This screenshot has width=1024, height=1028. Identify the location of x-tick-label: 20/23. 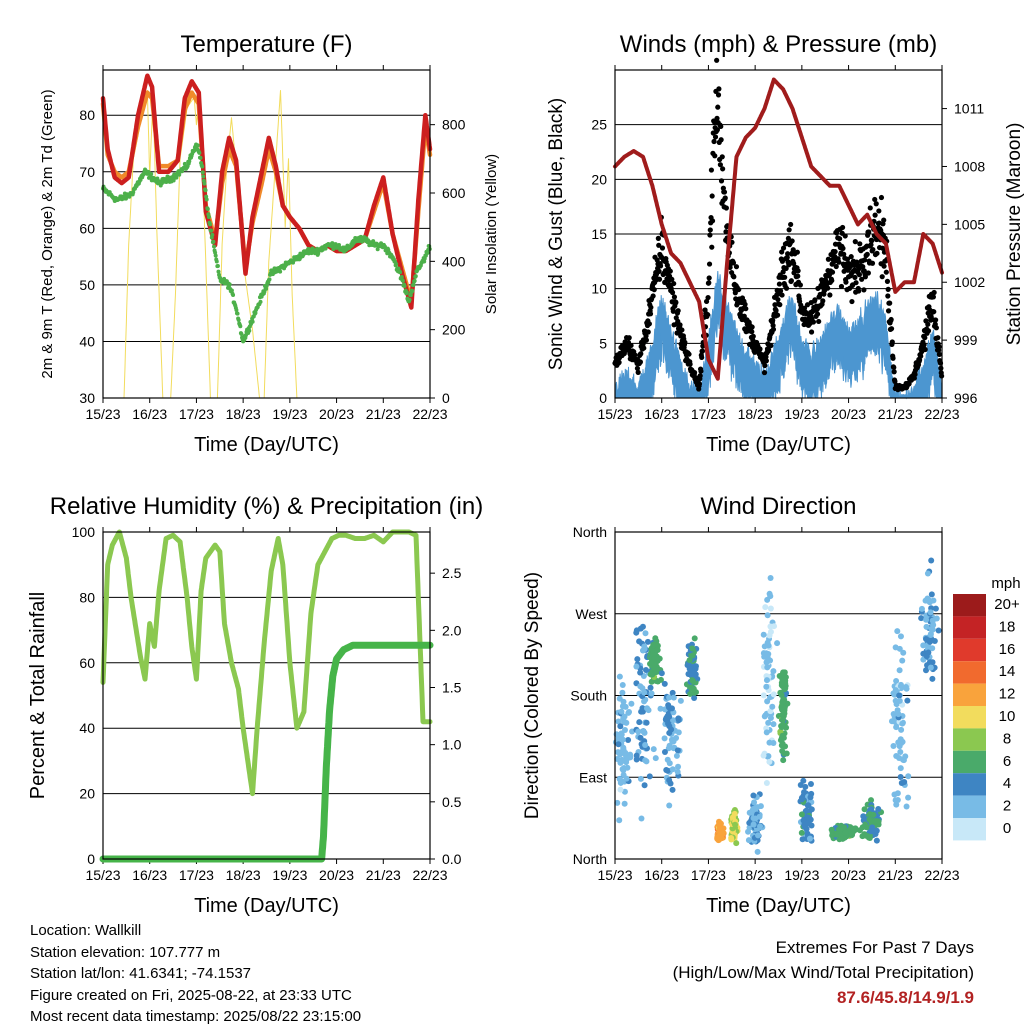
(336, 875).